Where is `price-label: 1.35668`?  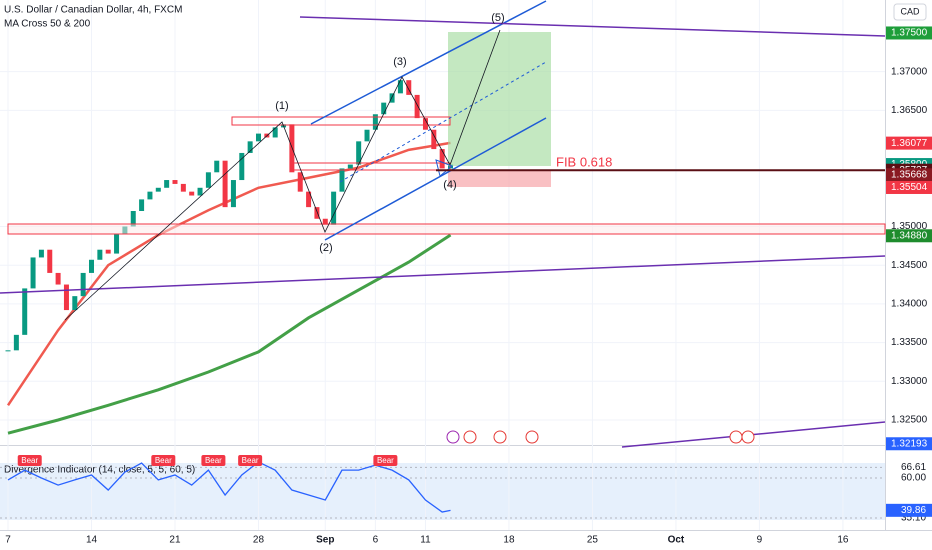 price-label: 1.35668 is located at coordinates (909, 174).